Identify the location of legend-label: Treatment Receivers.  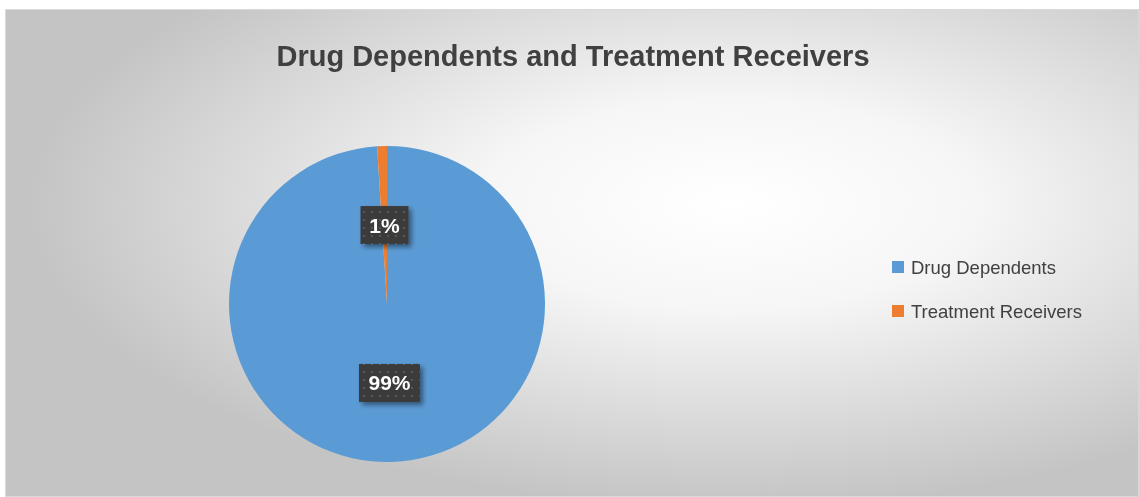
(997, 311).